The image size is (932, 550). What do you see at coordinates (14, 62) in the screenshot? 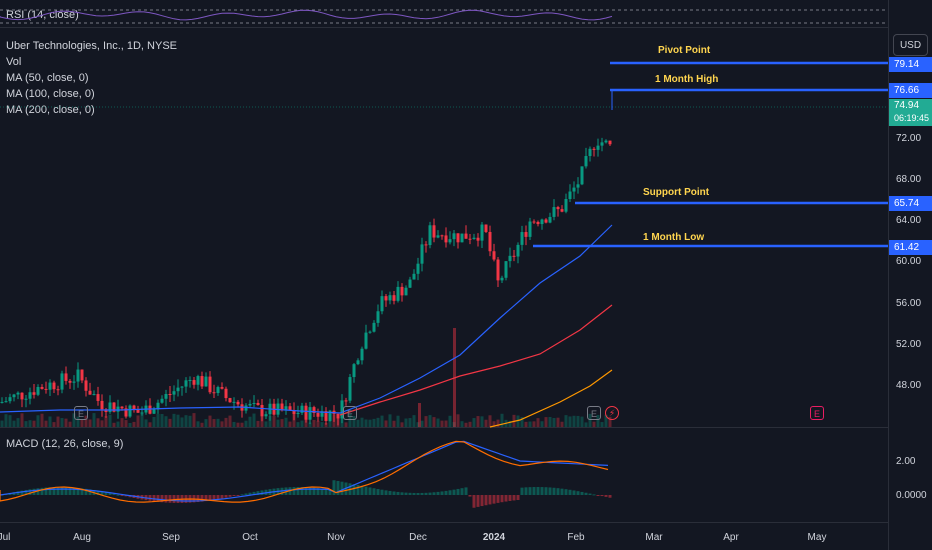
I see `vol-legend: Vol` at bounding box center [14, 62].